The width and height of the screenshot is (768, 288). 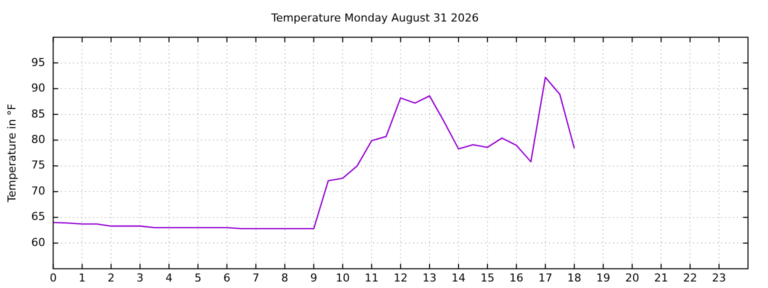 I want to click on y-tick-label: 60, so click(x=38, y=242).